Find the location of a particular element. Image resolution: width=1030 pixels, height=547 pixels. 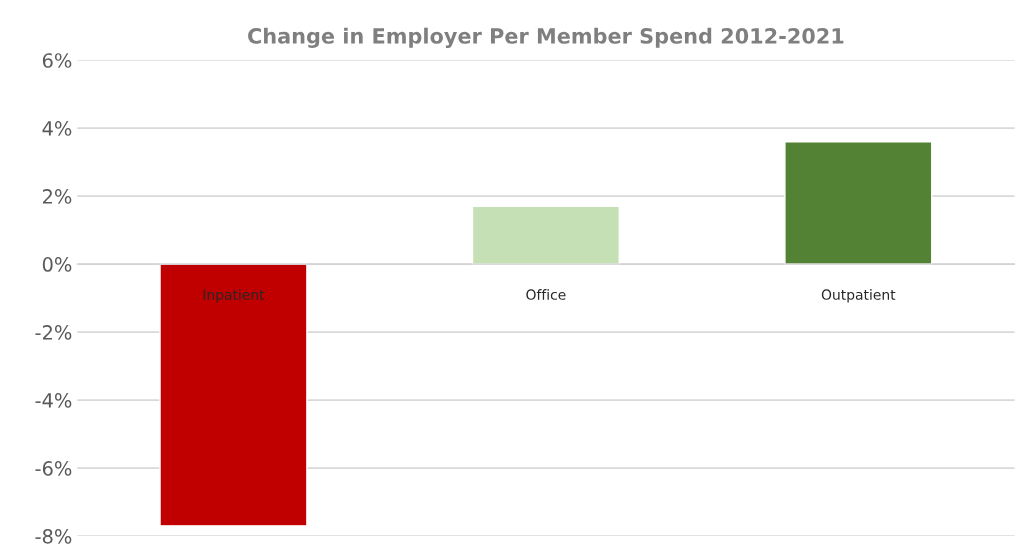

y-tick-label: 4% is located at coordinates (57, 128).